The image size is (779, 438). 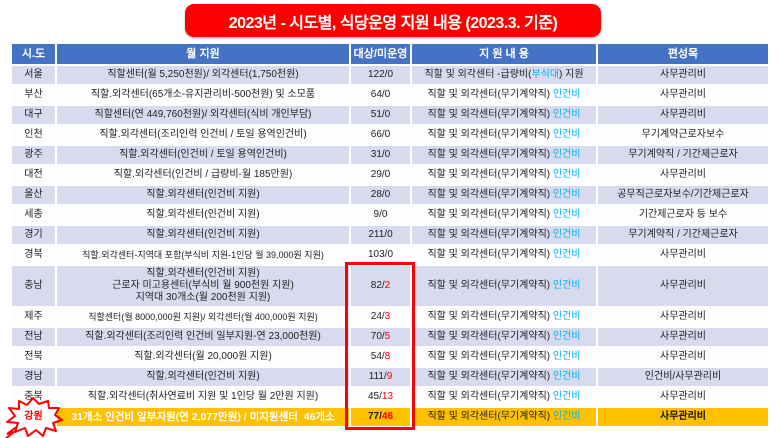 I want to click on region-cell: 경기, so click(x=34, y=236).